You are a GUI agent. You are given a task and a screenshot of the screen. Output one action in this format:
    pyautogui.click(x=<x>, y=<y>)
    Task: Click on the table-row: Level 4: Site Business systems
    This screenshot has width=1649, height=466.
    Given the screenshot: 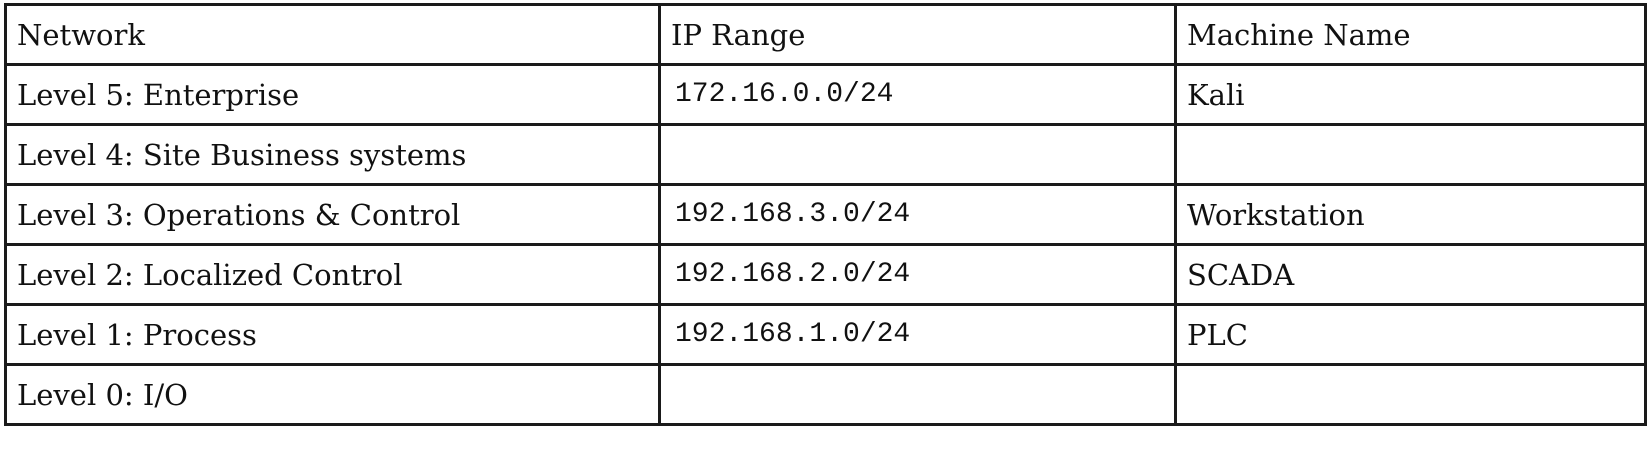 What is the action you would take?
    pyautogui.click(x=825, y=154)
    